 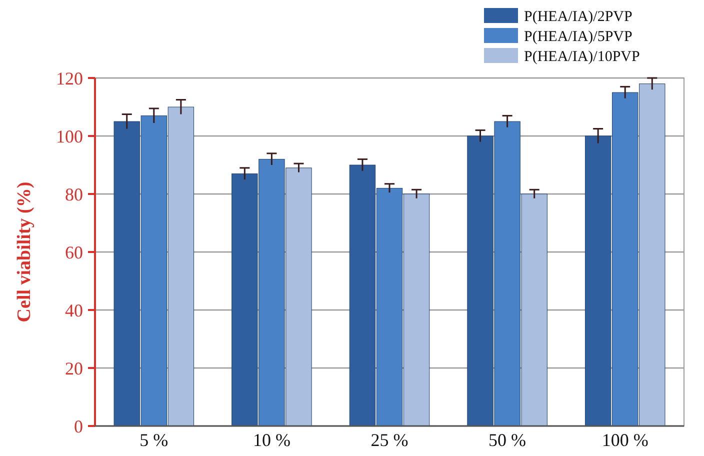 What do you see at coordinates (625, 440) in the screenshot?
I see `x-tick-label: 100 %` at bounding box center [625, 440].